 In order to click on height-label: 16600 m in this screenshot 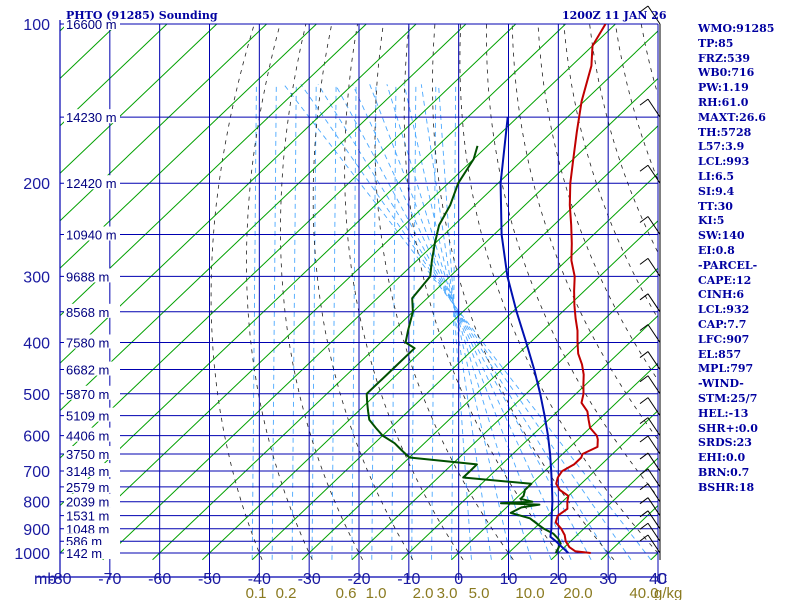, I will do `click(91, 24)`.